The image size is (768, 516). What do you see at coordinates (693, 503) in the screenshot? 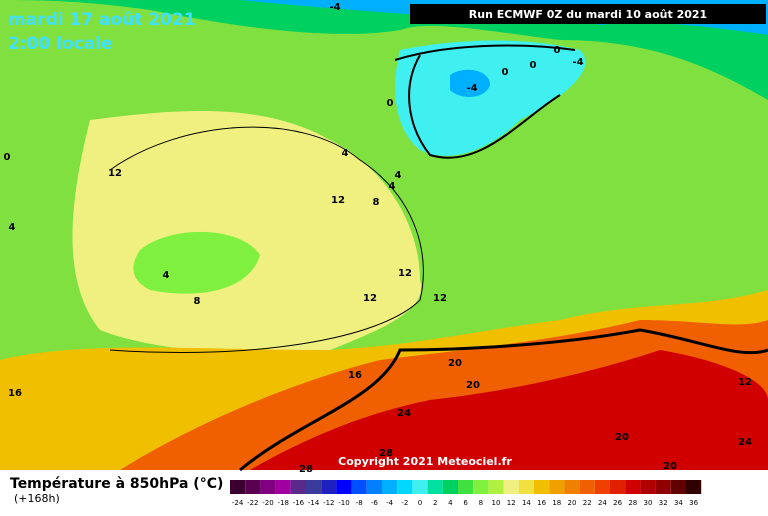
I see `colorbar-label: 36` at bounding box center [693, 503].